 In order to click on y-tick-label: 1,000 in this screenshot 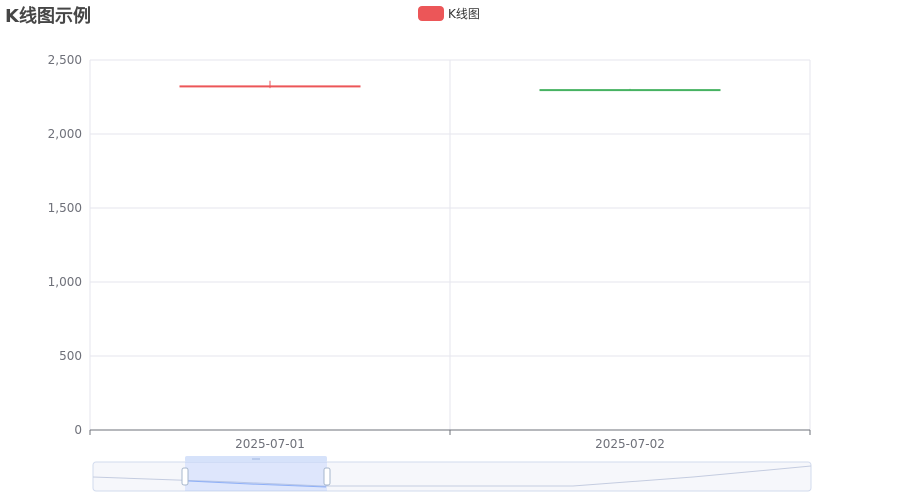, I will do `click(65, 282)`.